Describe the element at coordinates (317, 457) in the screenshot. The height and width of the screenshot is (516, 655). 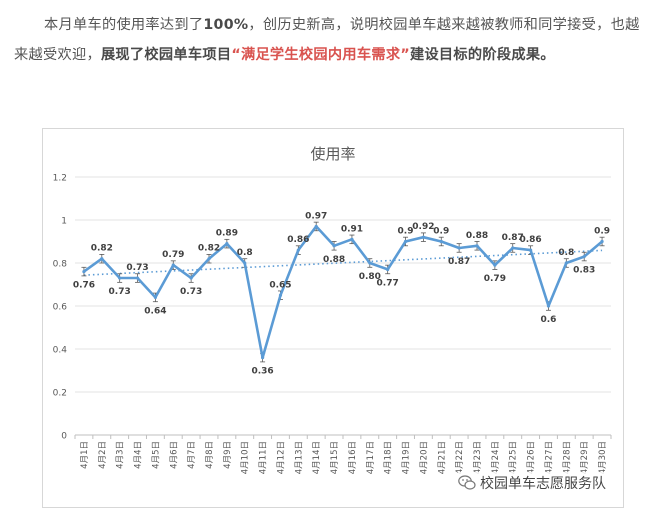
I see `x-tick-label: 4月14日` at that location.